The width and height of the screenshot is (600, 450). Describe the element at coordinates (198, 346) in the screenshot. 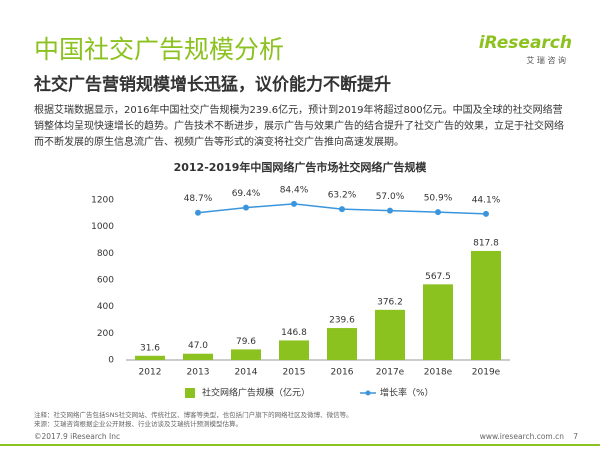

I see `value-label: 47.0` at that location.